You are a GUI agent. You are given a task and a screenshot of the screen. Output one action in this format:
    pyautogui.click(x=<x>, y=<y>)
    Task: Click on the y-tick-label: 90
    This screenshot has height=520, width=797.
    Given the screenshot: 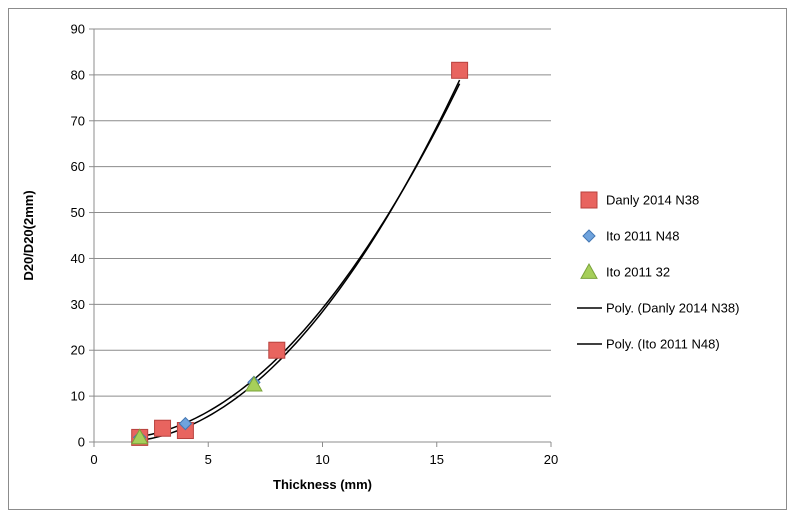 What is the action you would take?
    pyautogui.click(x=78, y=29)
    